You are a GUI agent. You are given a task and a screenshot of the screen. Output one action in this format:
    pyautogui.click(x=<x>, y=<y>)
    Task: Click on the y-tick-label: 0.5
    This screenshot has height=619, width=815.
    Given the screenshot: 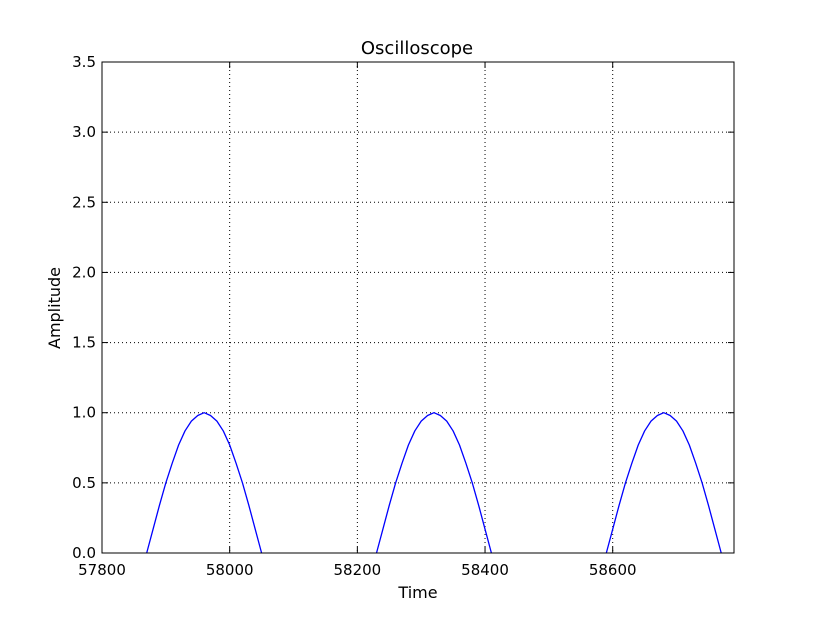 What is the action you would take?
    pyautogui.click(x=84, y=483)
    